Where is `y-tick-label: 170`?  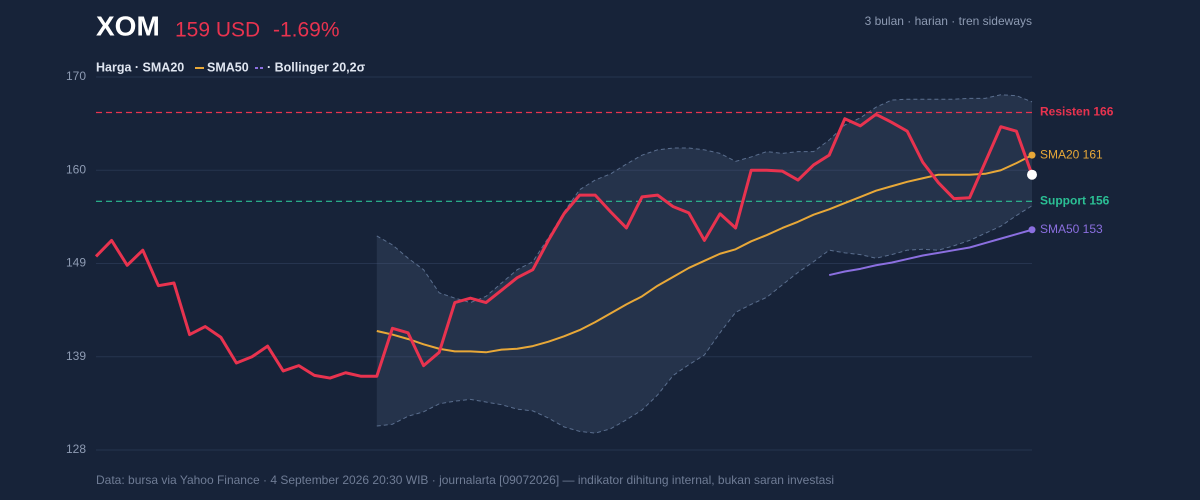
y-tick-label: 170 is located at coordinates (76, 76).